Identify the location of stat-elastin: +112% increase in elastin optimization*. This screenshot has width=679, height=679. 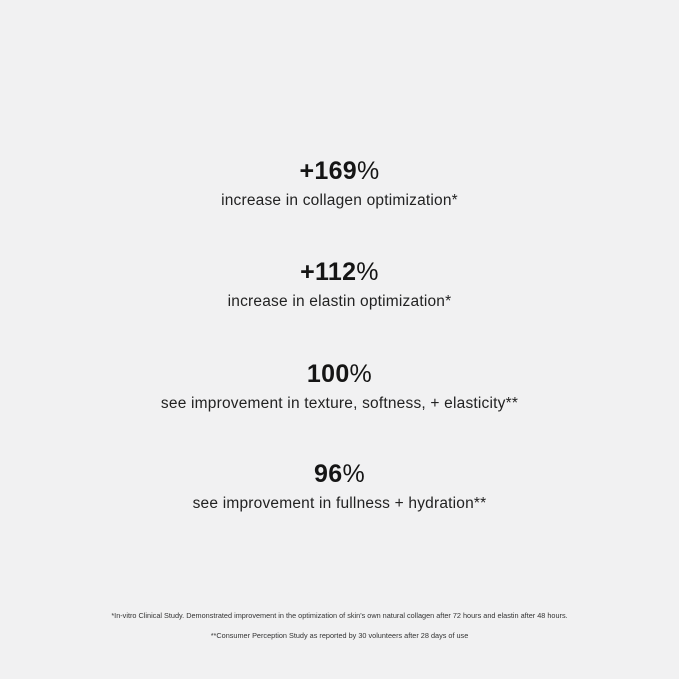
(339, 284).